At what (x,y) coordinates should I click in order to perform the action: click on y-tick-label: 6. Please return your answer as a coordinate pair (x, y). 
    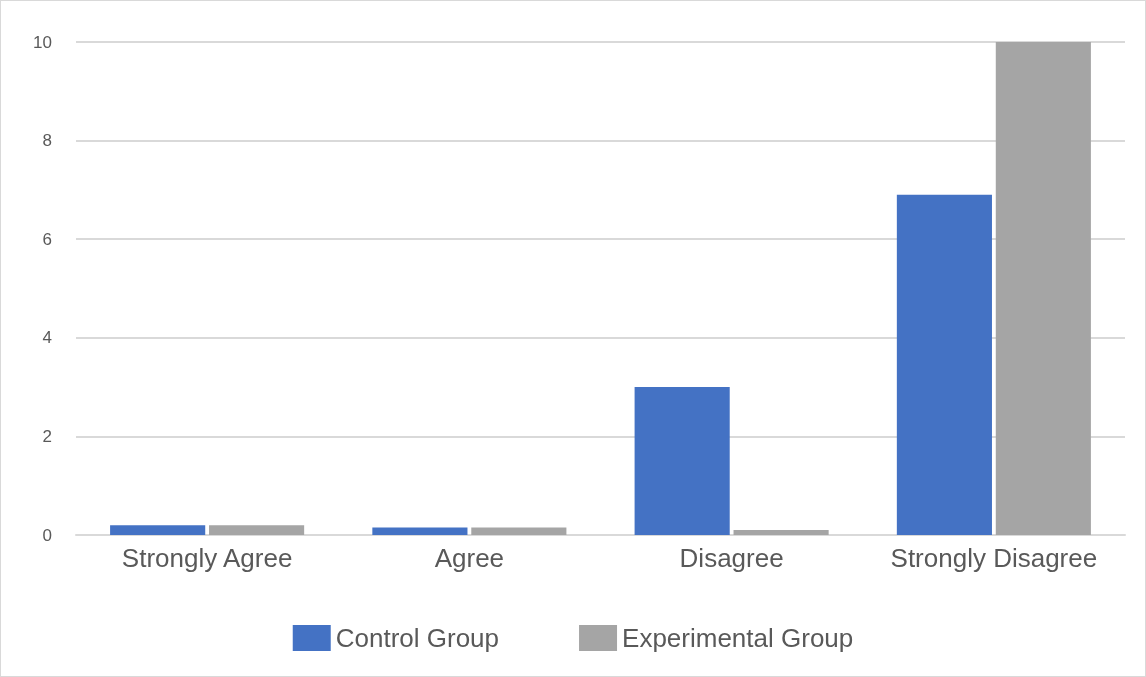
    Looking at the image, I should click on (47, 239).